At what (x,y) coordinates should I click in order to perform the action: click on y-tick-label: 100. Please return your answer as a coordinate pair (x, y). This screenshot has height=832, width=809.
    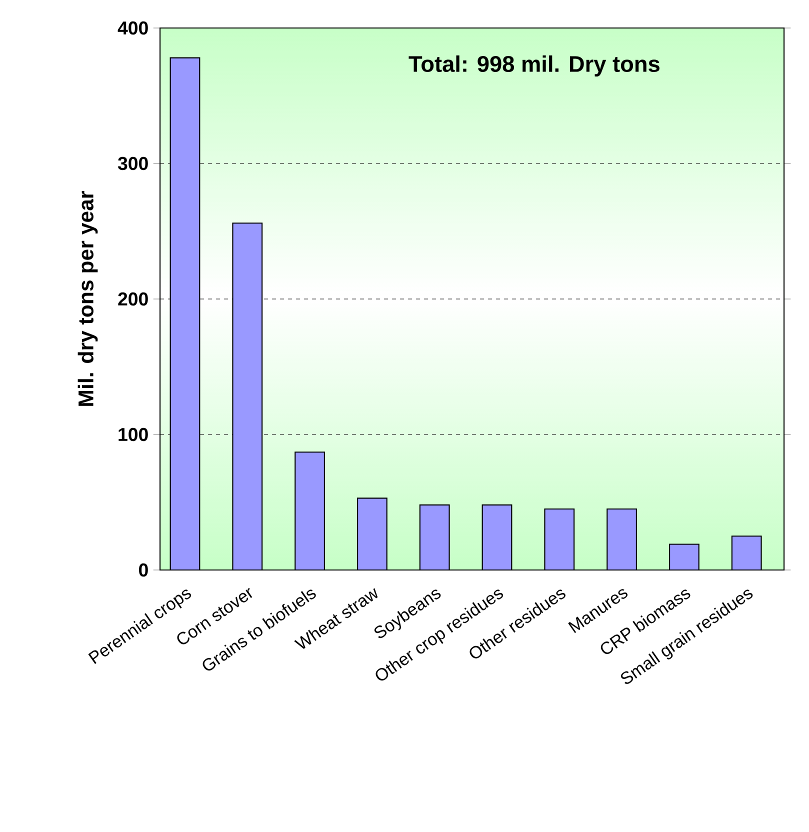
    Looking at the image, I should click on (133, 435).